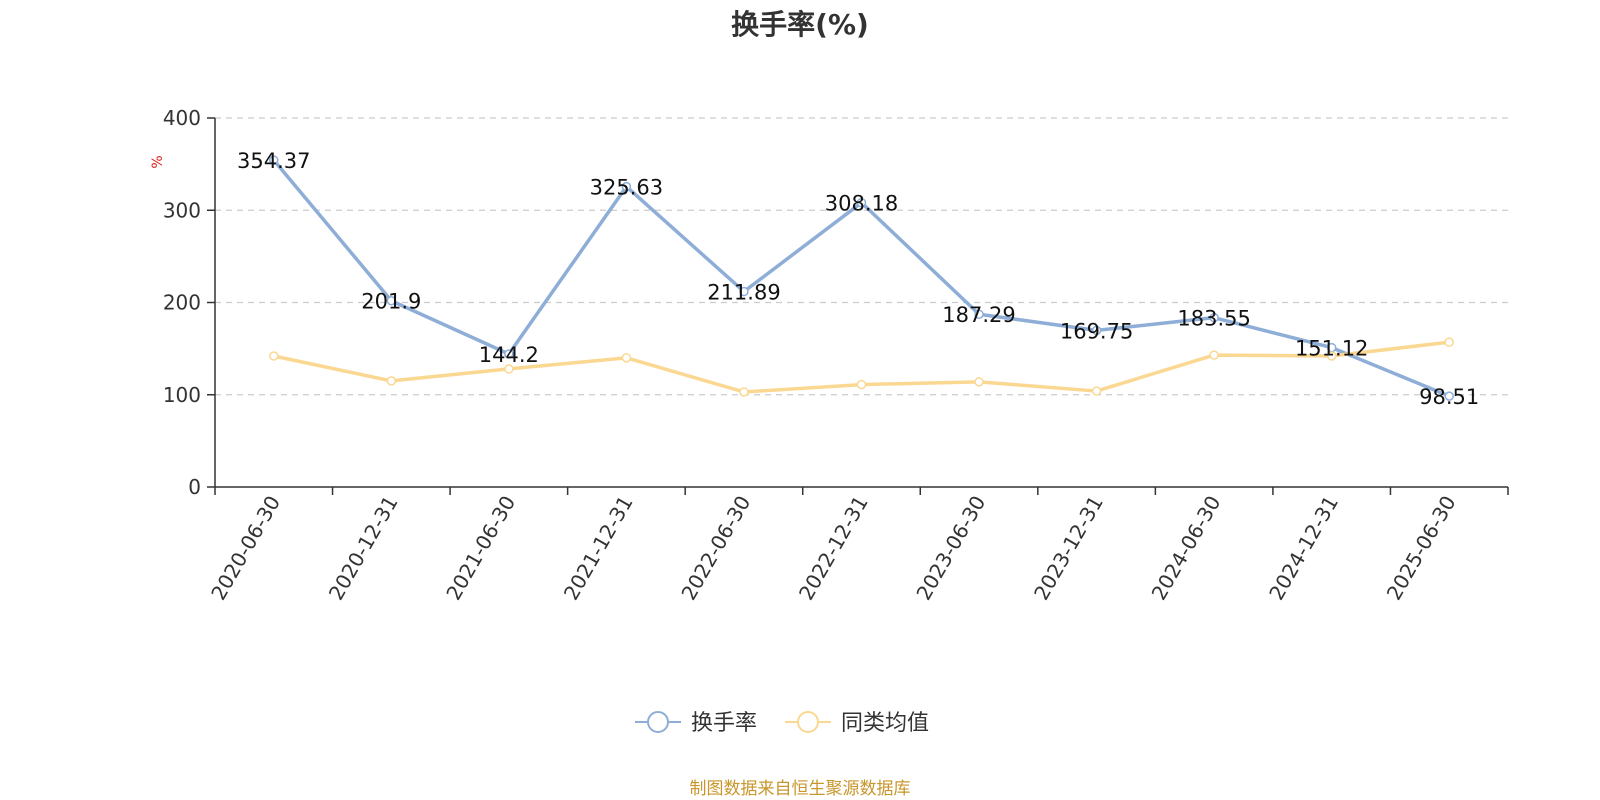 The height and width of the screenshot is (800, 1600). I want to click on source-note: 制图数据来自恒生聚源数据库, so click(800, 789).